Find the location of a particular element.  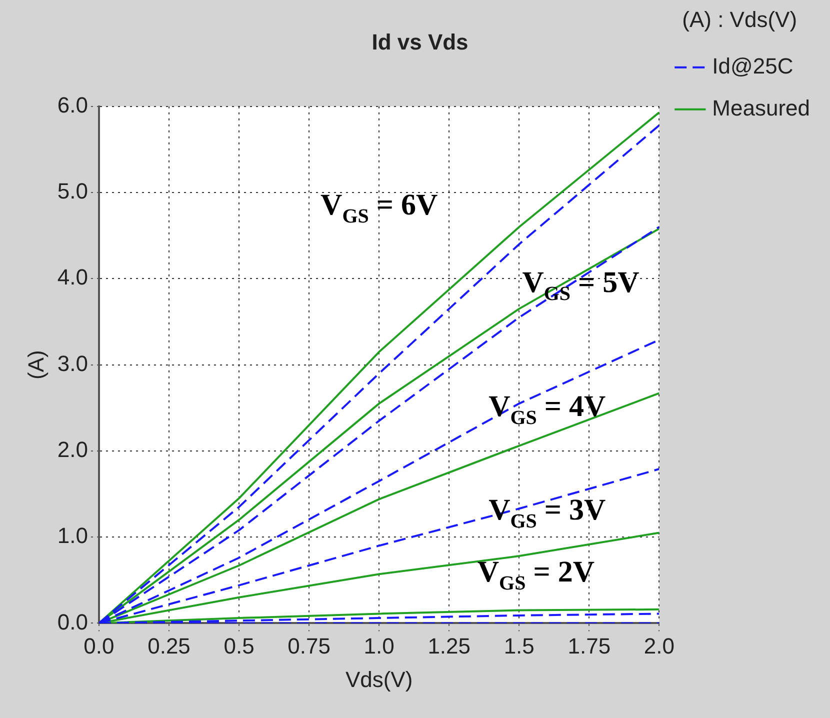

x-tick-label: 0.75 is located at coordinates (309, 645).